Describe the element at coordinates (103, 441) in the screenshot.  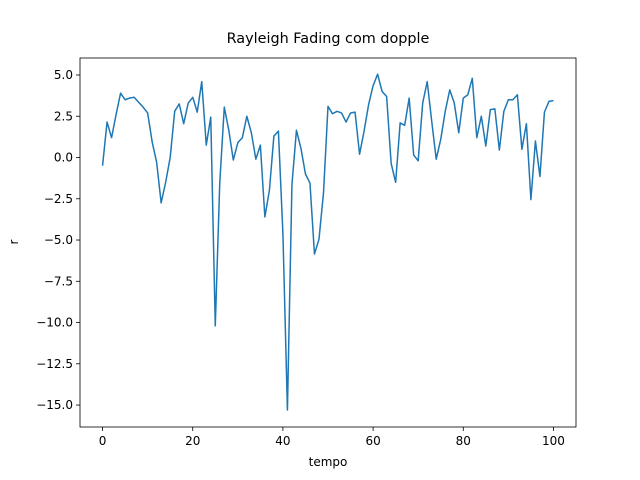
I see `x-tick-label: 0` at that location.